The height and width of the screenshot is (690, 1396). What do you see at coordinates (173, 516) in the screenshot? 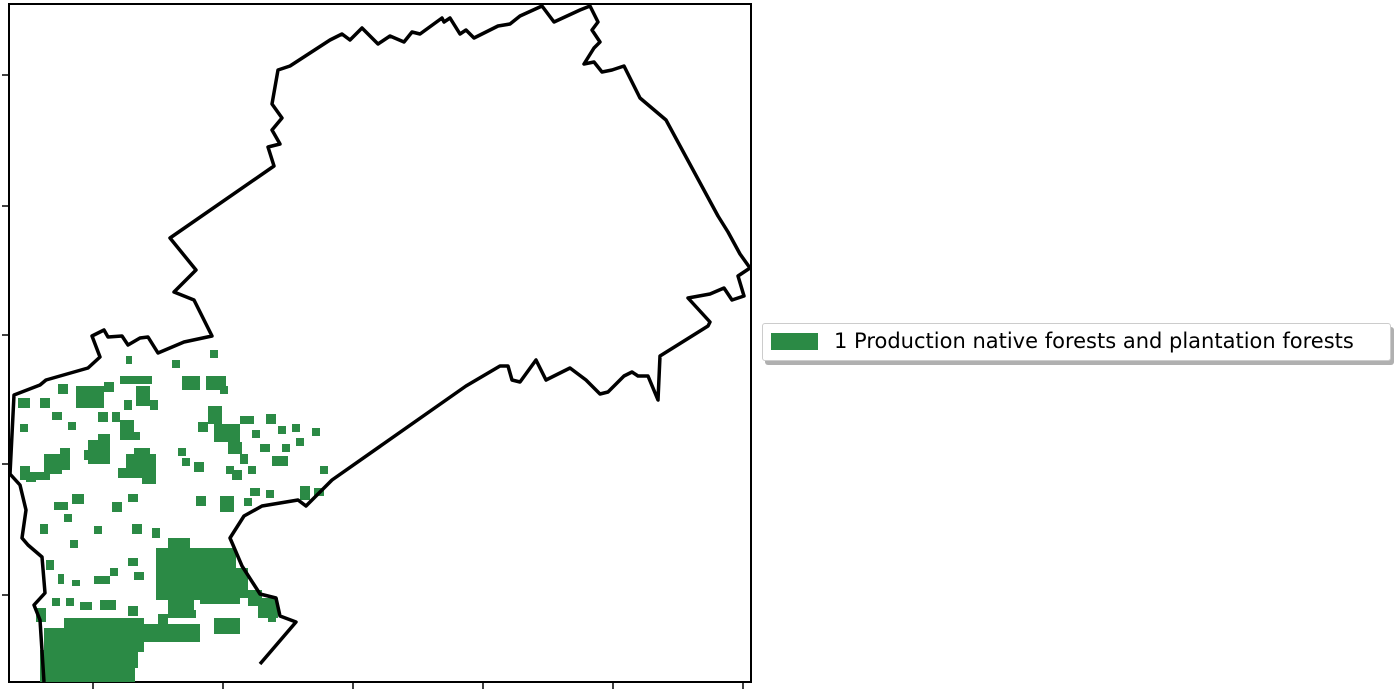
I see `forest-layer` at bounding box center [173, 516].